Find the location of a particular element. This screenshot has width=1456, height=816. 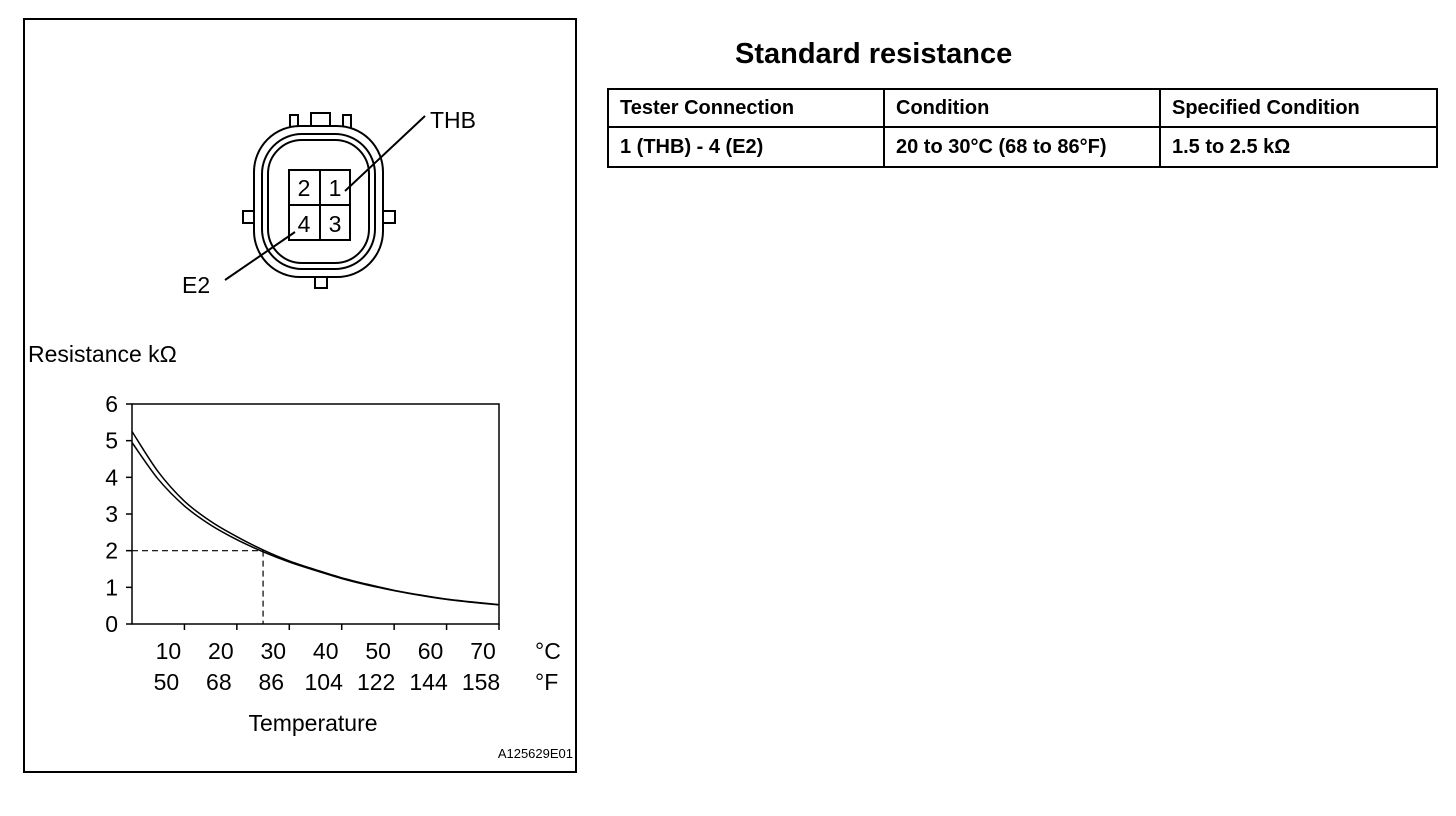

figure-code: A125629E01 is located at coordinates (535, 753).